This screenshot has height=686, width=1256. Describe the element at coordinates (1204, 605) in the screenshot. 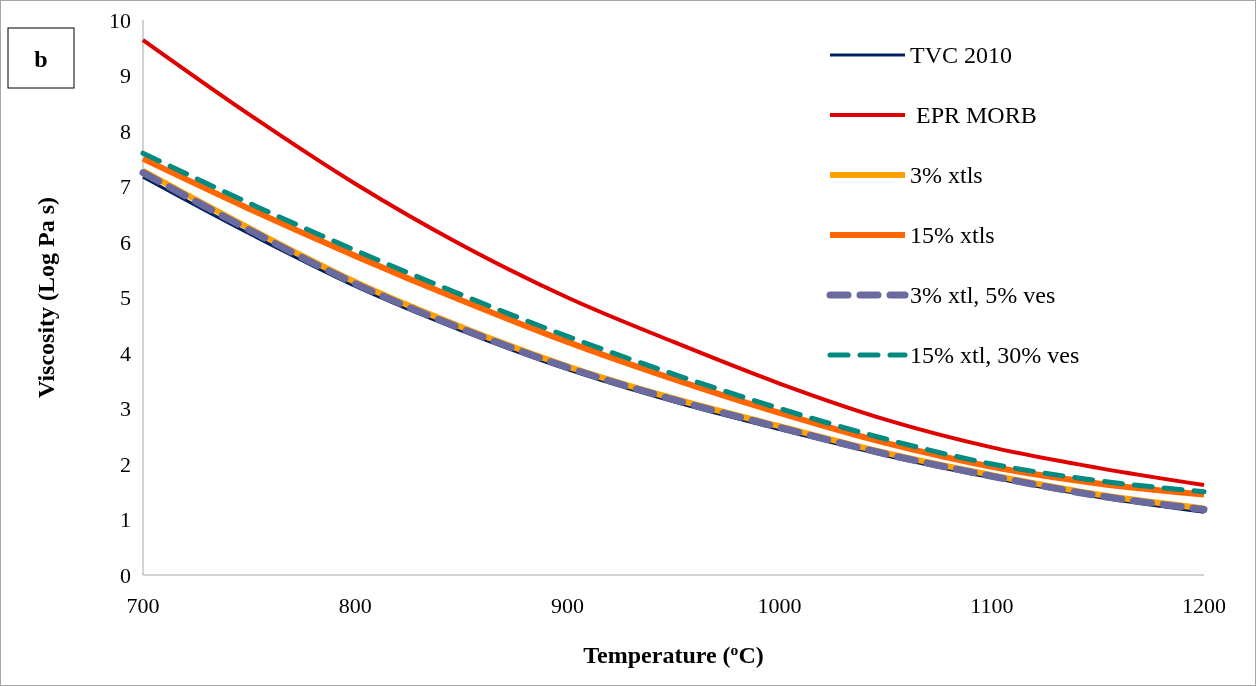

I see `x-tick-label: 1200` at that location.